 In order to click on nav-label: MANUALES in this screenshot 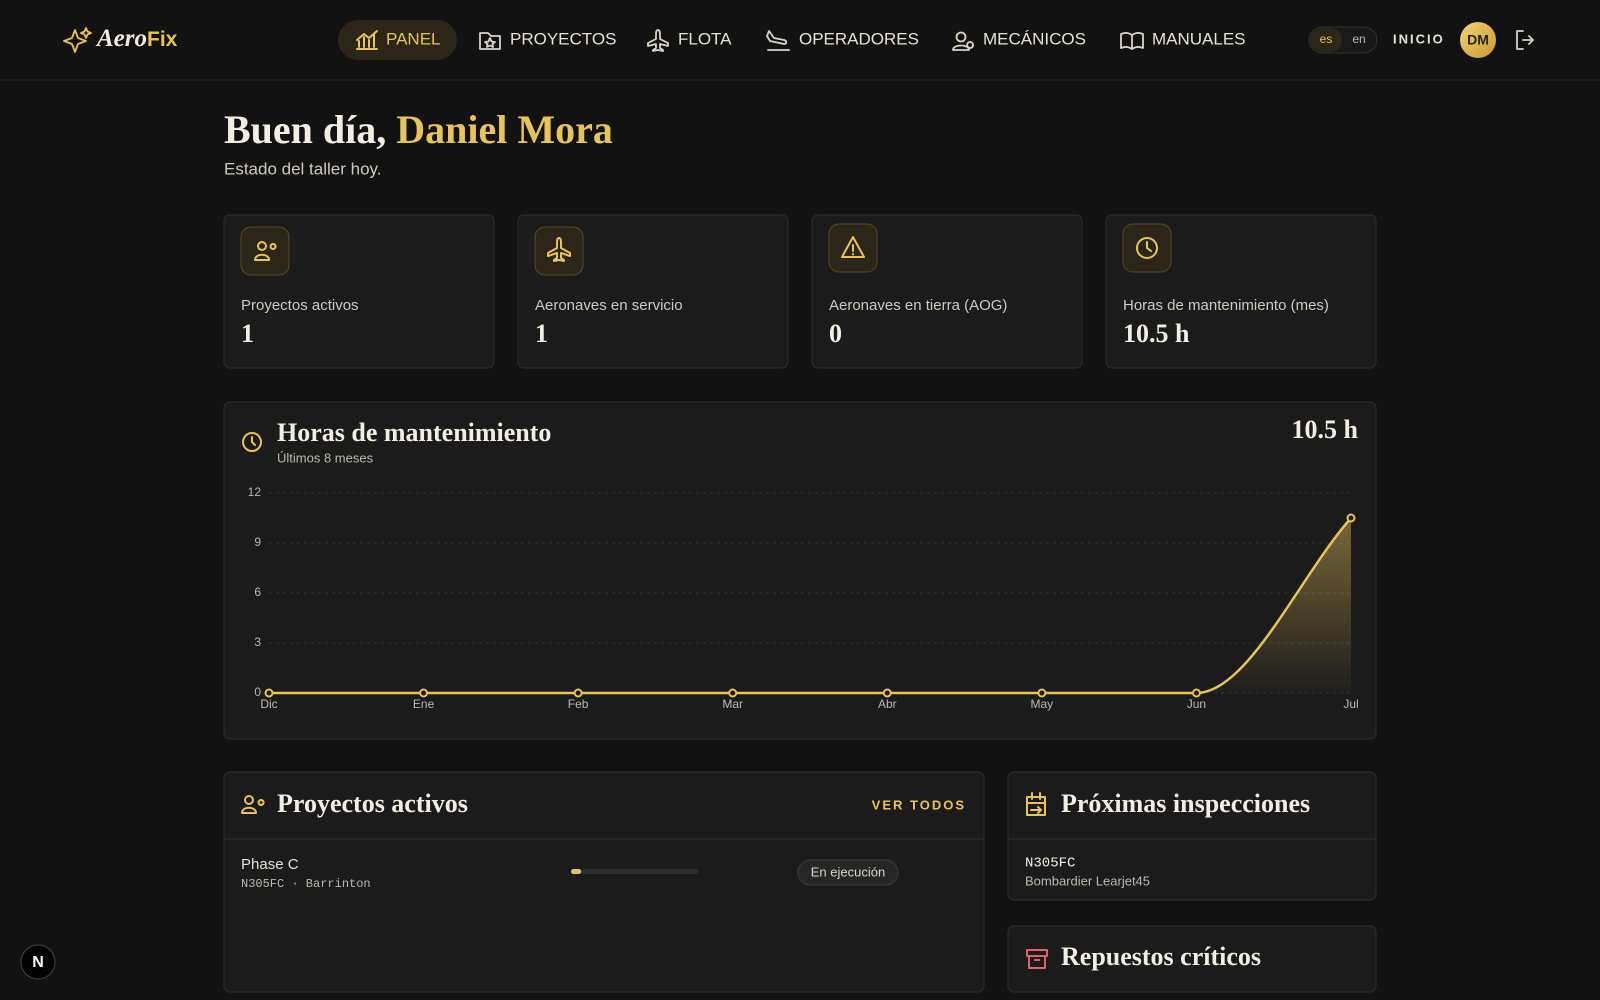, I will do `click(1199, 38)`.